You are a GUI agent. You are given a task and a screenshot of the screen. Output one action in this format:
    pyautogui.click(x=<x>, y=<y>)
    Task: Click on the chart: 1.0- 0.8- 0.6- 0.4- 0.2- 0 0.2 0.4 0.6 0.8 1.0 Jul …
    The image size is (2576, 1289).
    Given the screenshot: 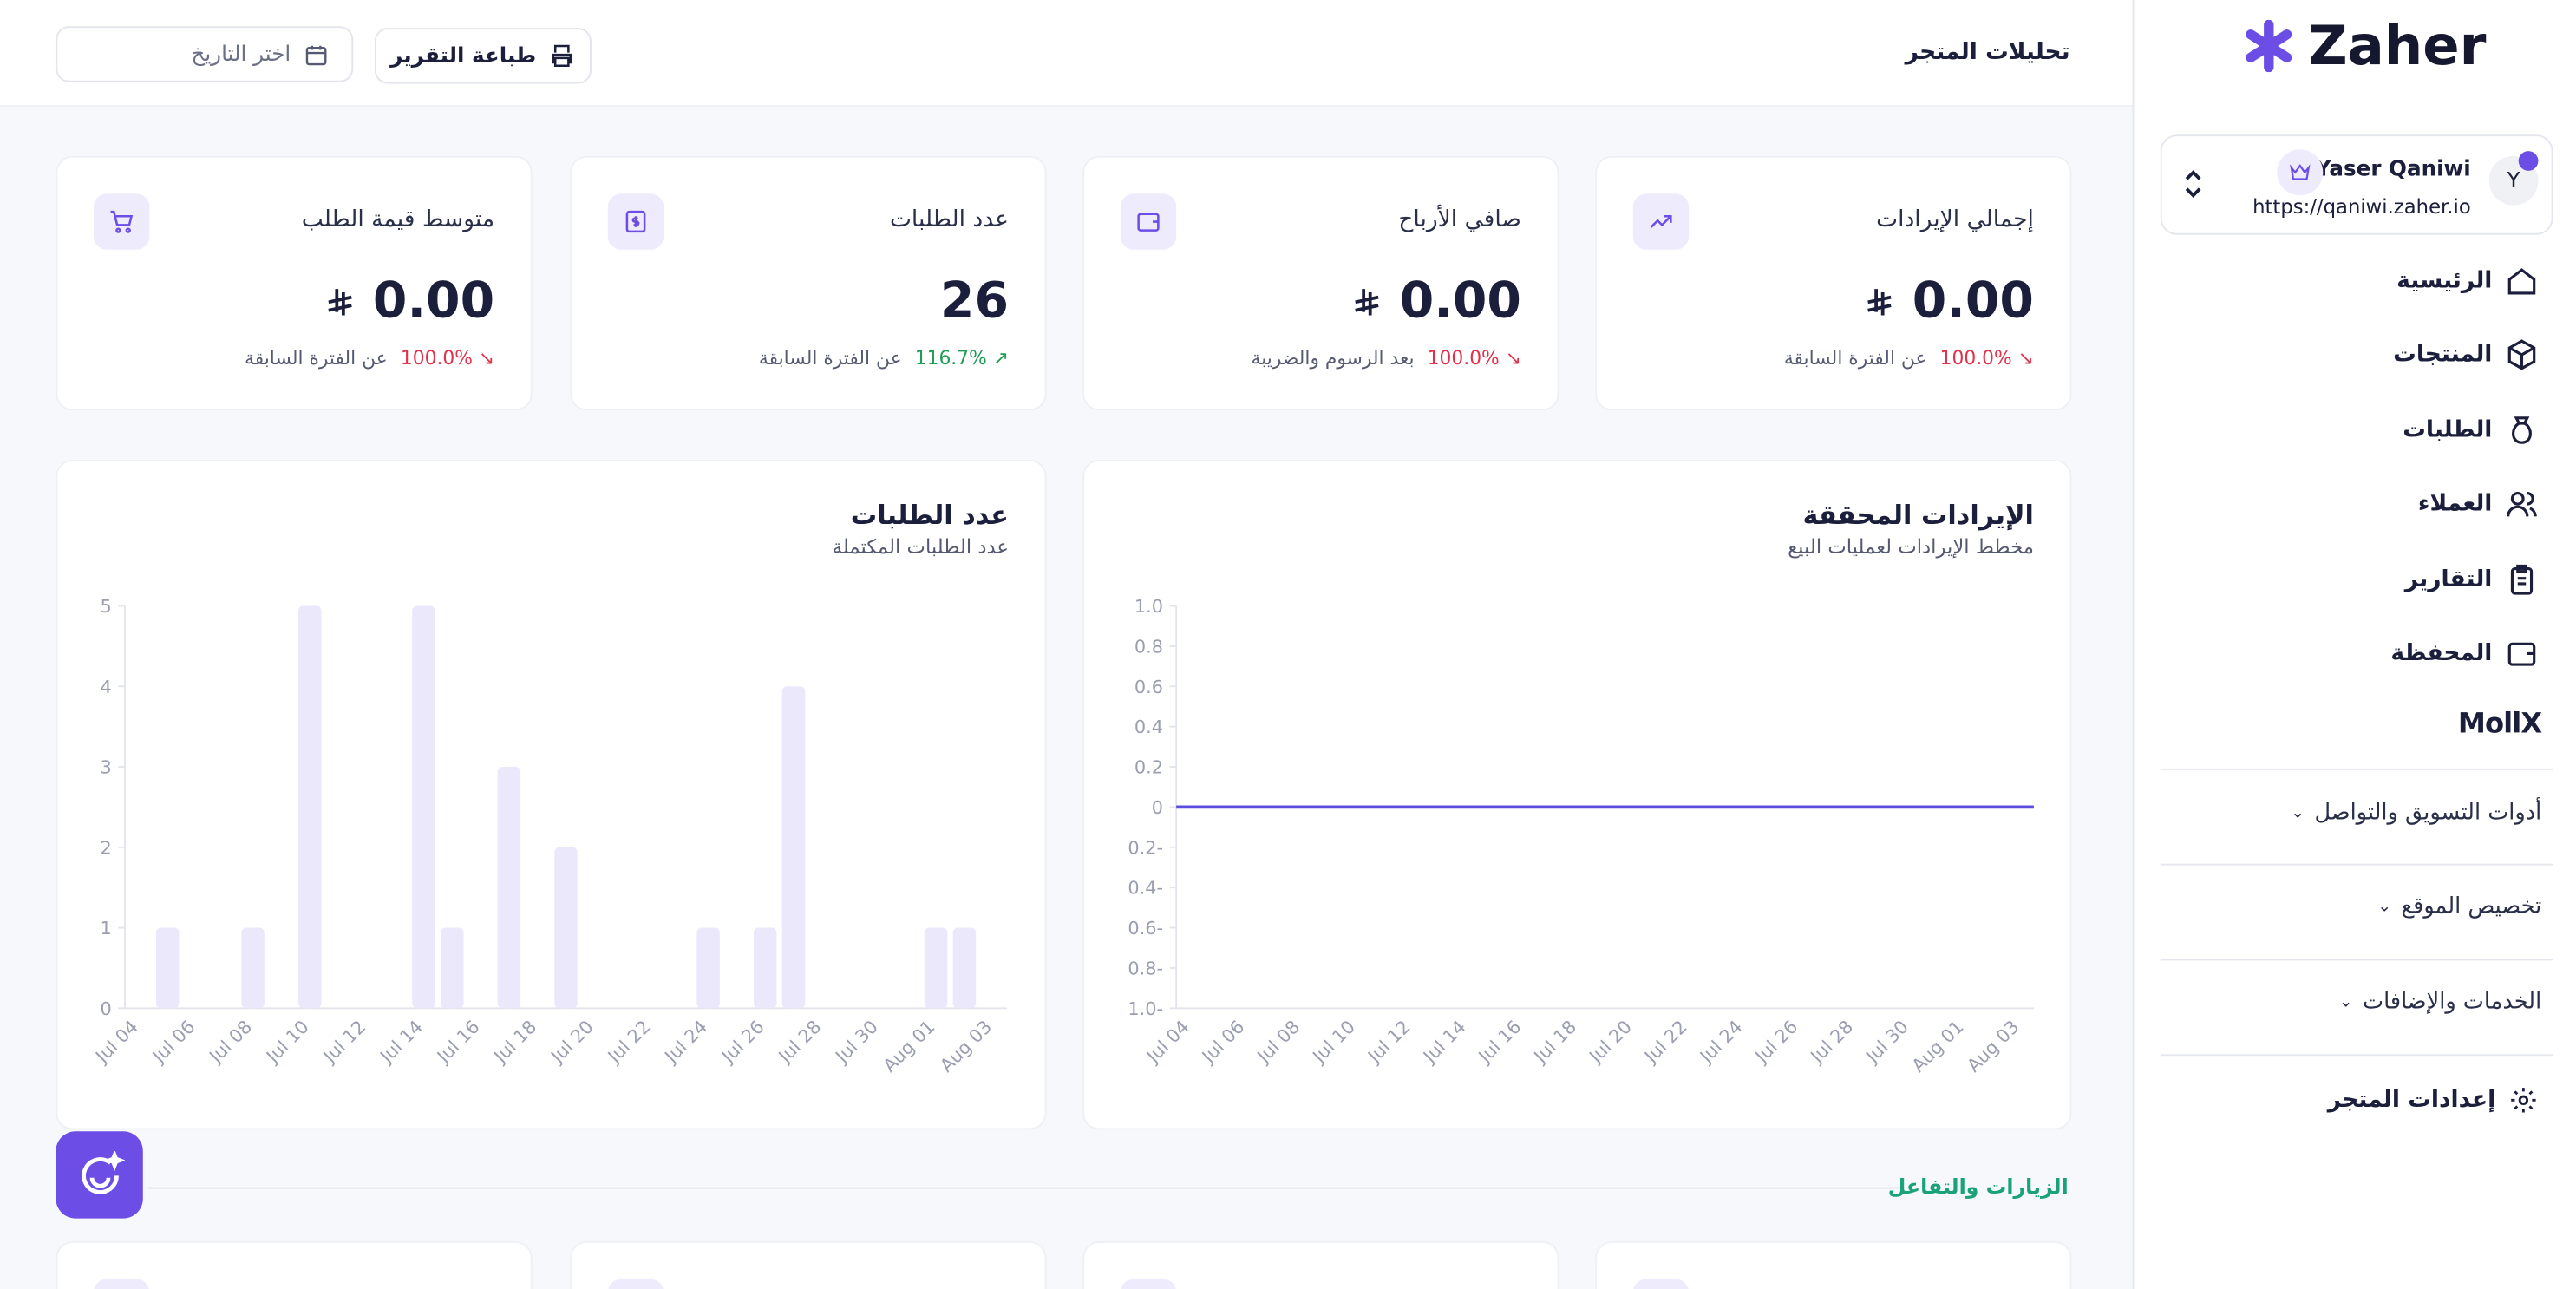 What is the action you would take?
    pyautogui.click(x=1581, y=836)
    